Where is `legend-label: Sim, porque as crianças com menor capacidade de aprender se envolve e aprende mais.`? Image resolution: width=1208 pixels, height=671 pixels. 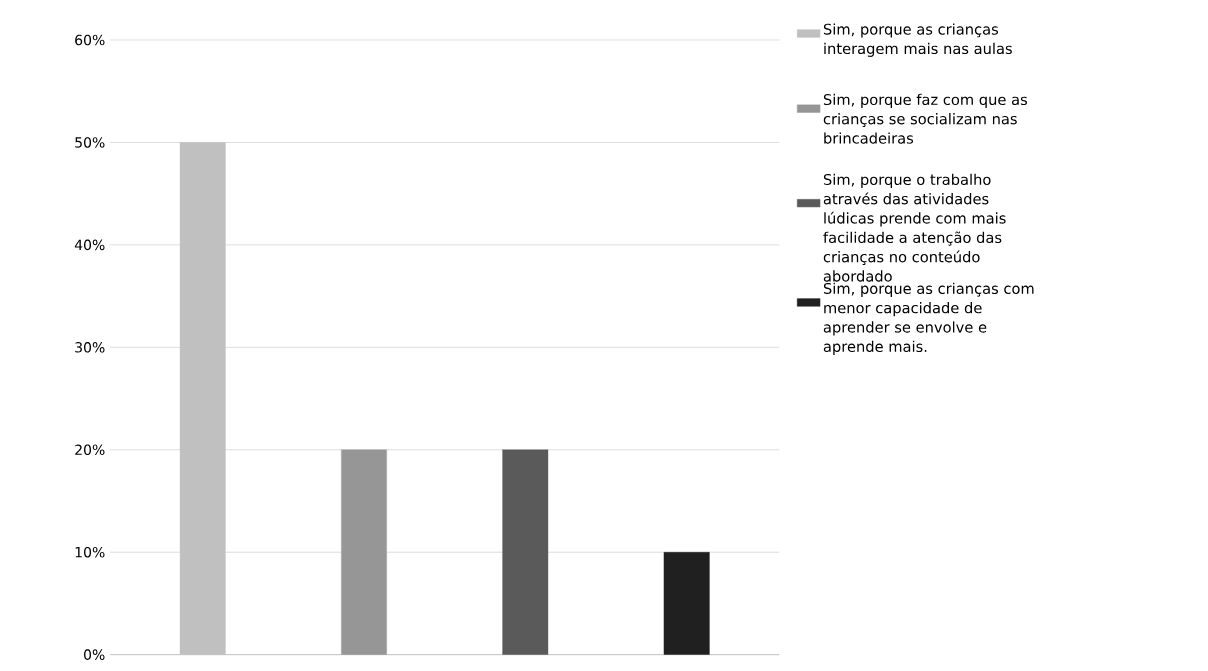 legend-label: Sim, porque as crianças com menor capacidade de aprender se envolve e aprende mais. is located at coordinates (928, 319).